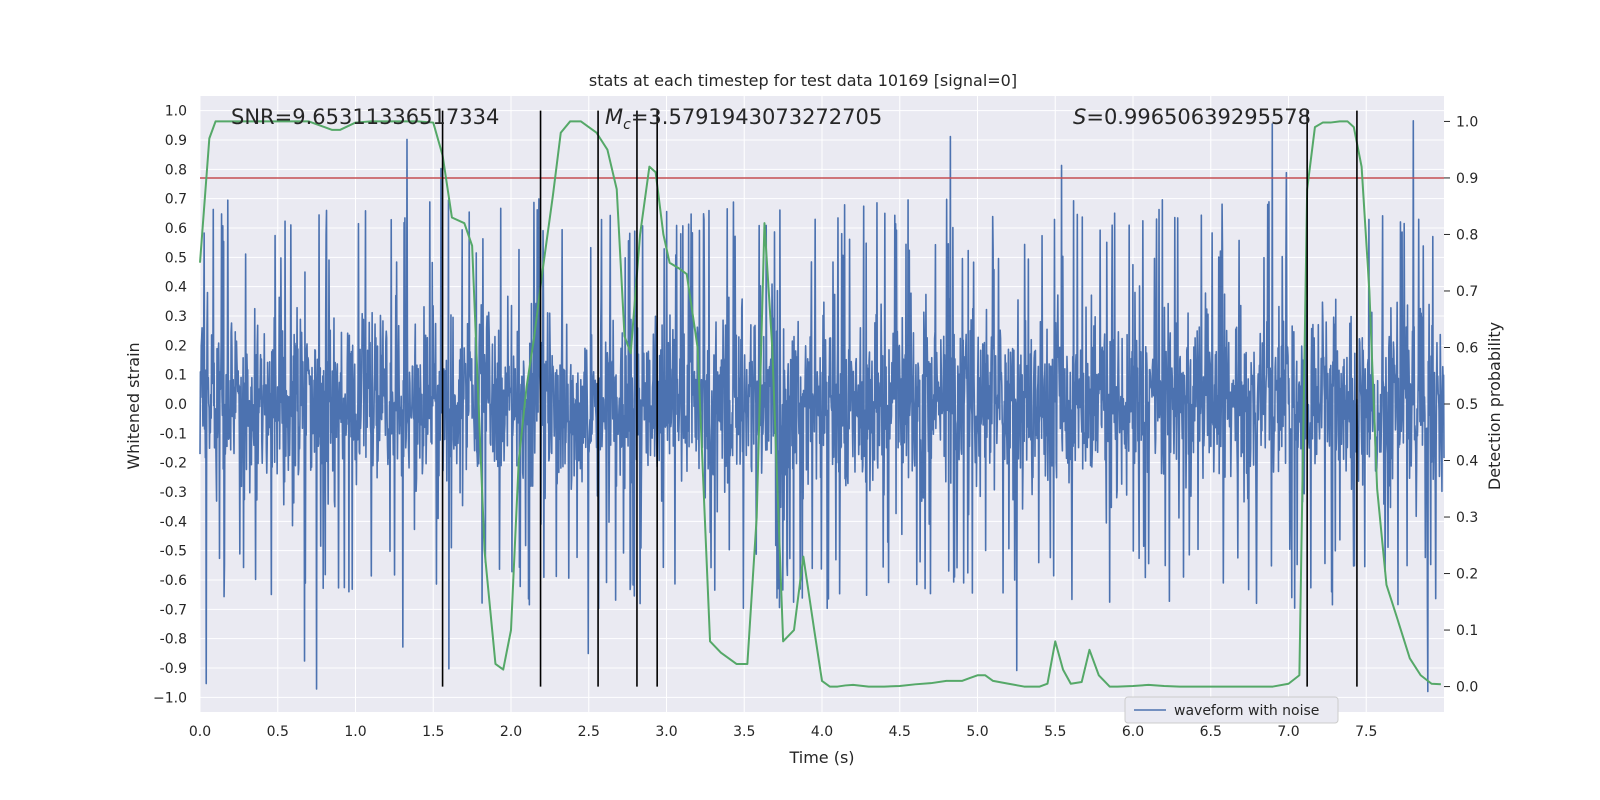 This screenshot has height=800, width=1600. Describe the element at coordinates (176, 170) in the screenshot. I see `y-tick-label: 0.8` at that location.